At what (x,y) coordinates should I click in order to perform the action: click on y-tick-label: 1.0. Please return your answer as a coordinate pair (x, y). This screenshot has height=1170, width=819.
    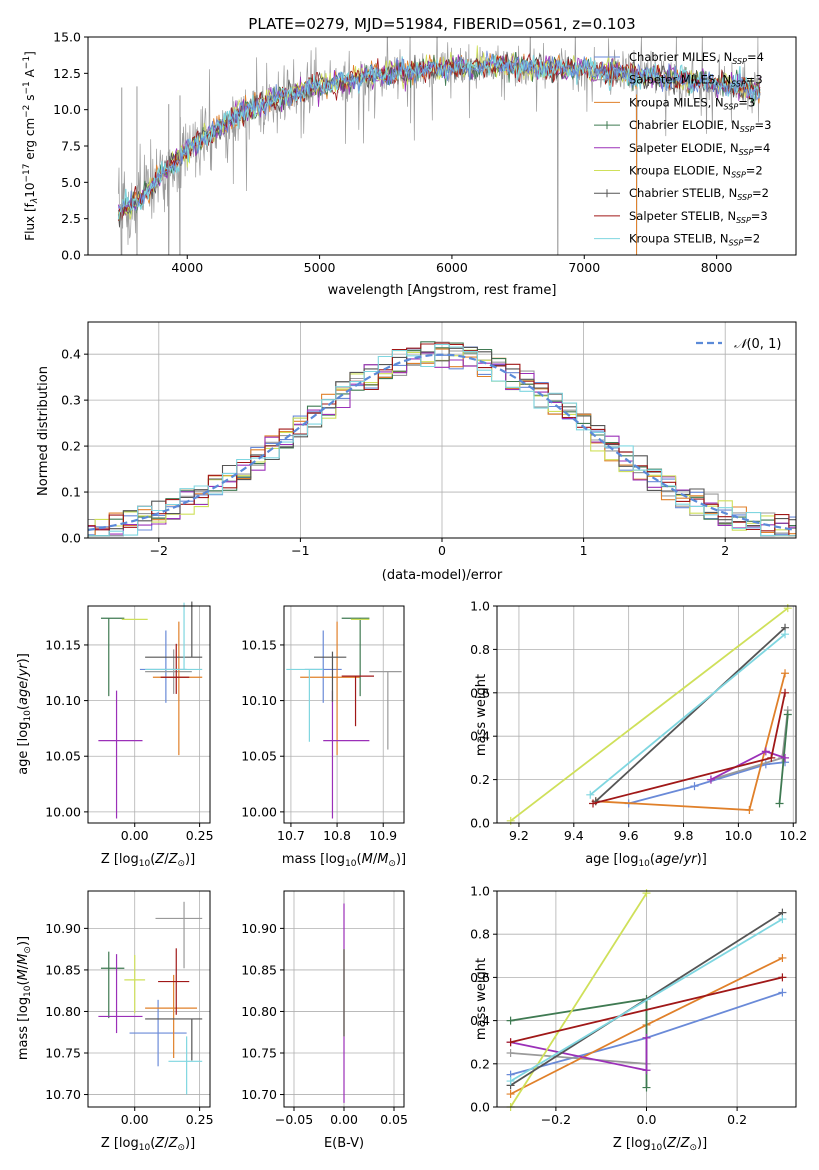
    Looking at the image, I should click on (480, 606).